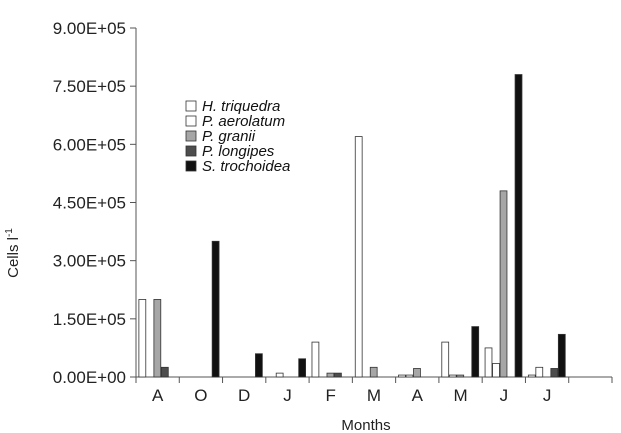  What do you see at coordinates (13, 257) in the screenshot?
I see `y-axis-title-main: Cells l` at bounding box center [13, 257].